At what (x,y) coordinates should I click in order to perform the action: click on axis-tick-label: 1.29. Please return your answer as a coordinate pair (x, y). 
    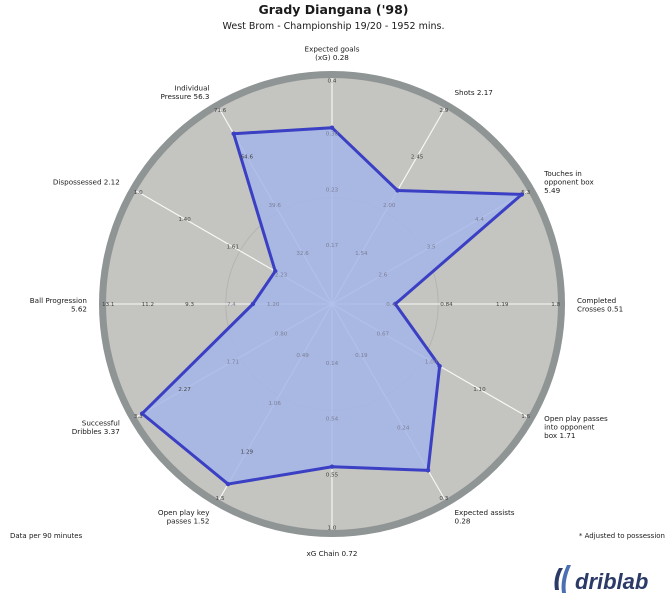
    Looking at the image, I should click on (247, 452).